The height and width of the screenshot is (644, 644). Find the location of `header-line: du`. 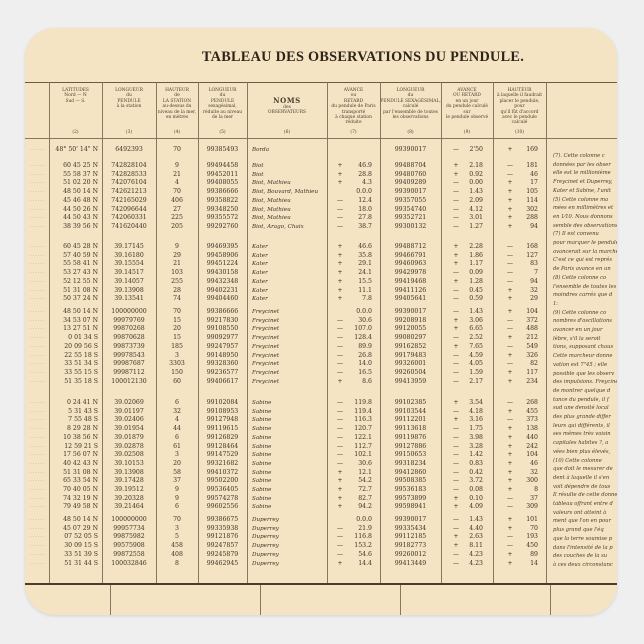

header-line: du is located at coordinates (222, 96).